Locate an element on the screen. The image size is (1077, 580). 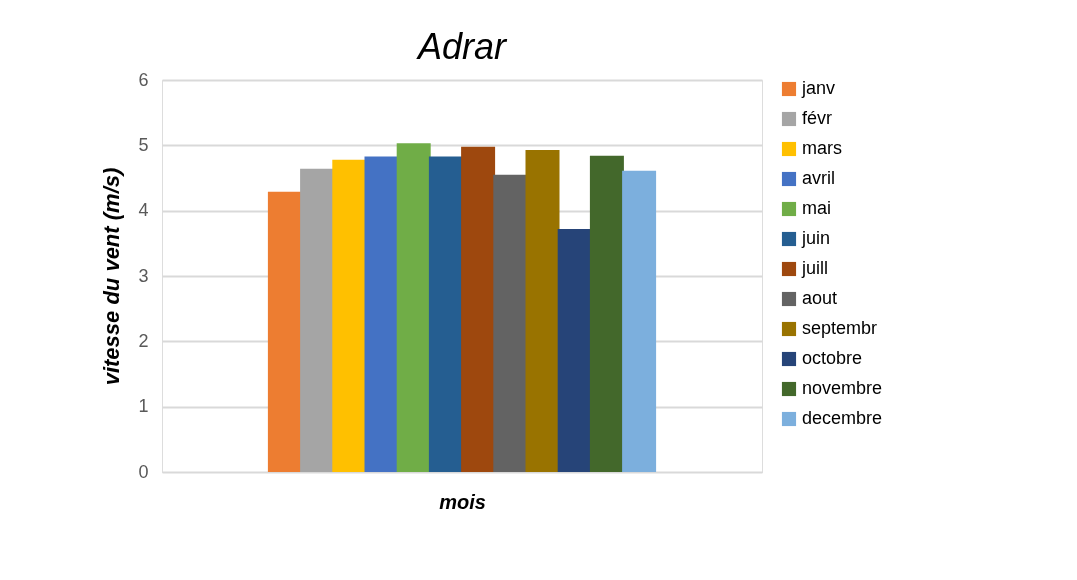
x-axis-title: mois is located at coordinates (462, 501).